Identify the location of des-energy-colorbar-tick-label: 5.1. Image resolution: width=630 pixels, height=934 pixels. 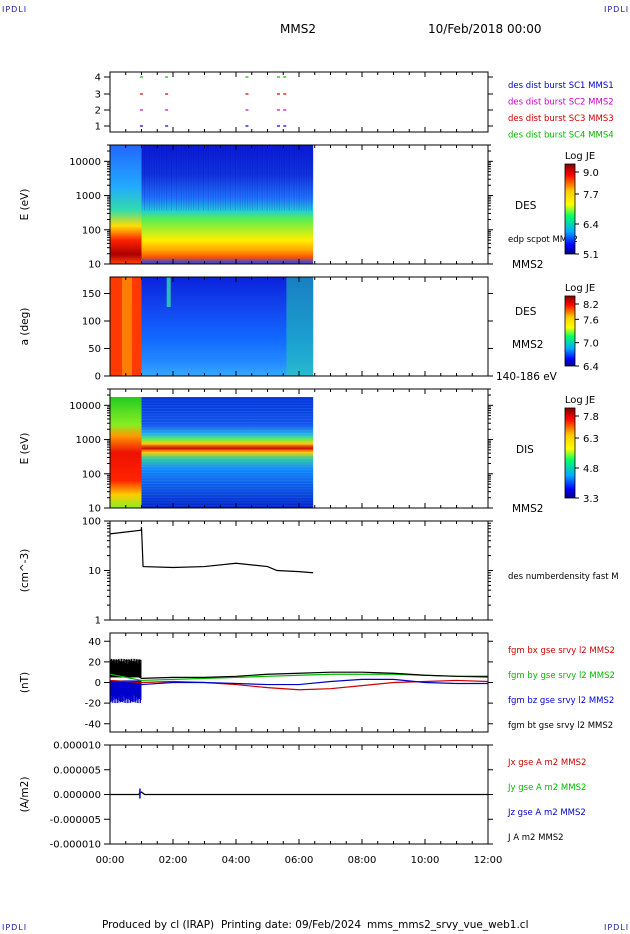
(591, 255).